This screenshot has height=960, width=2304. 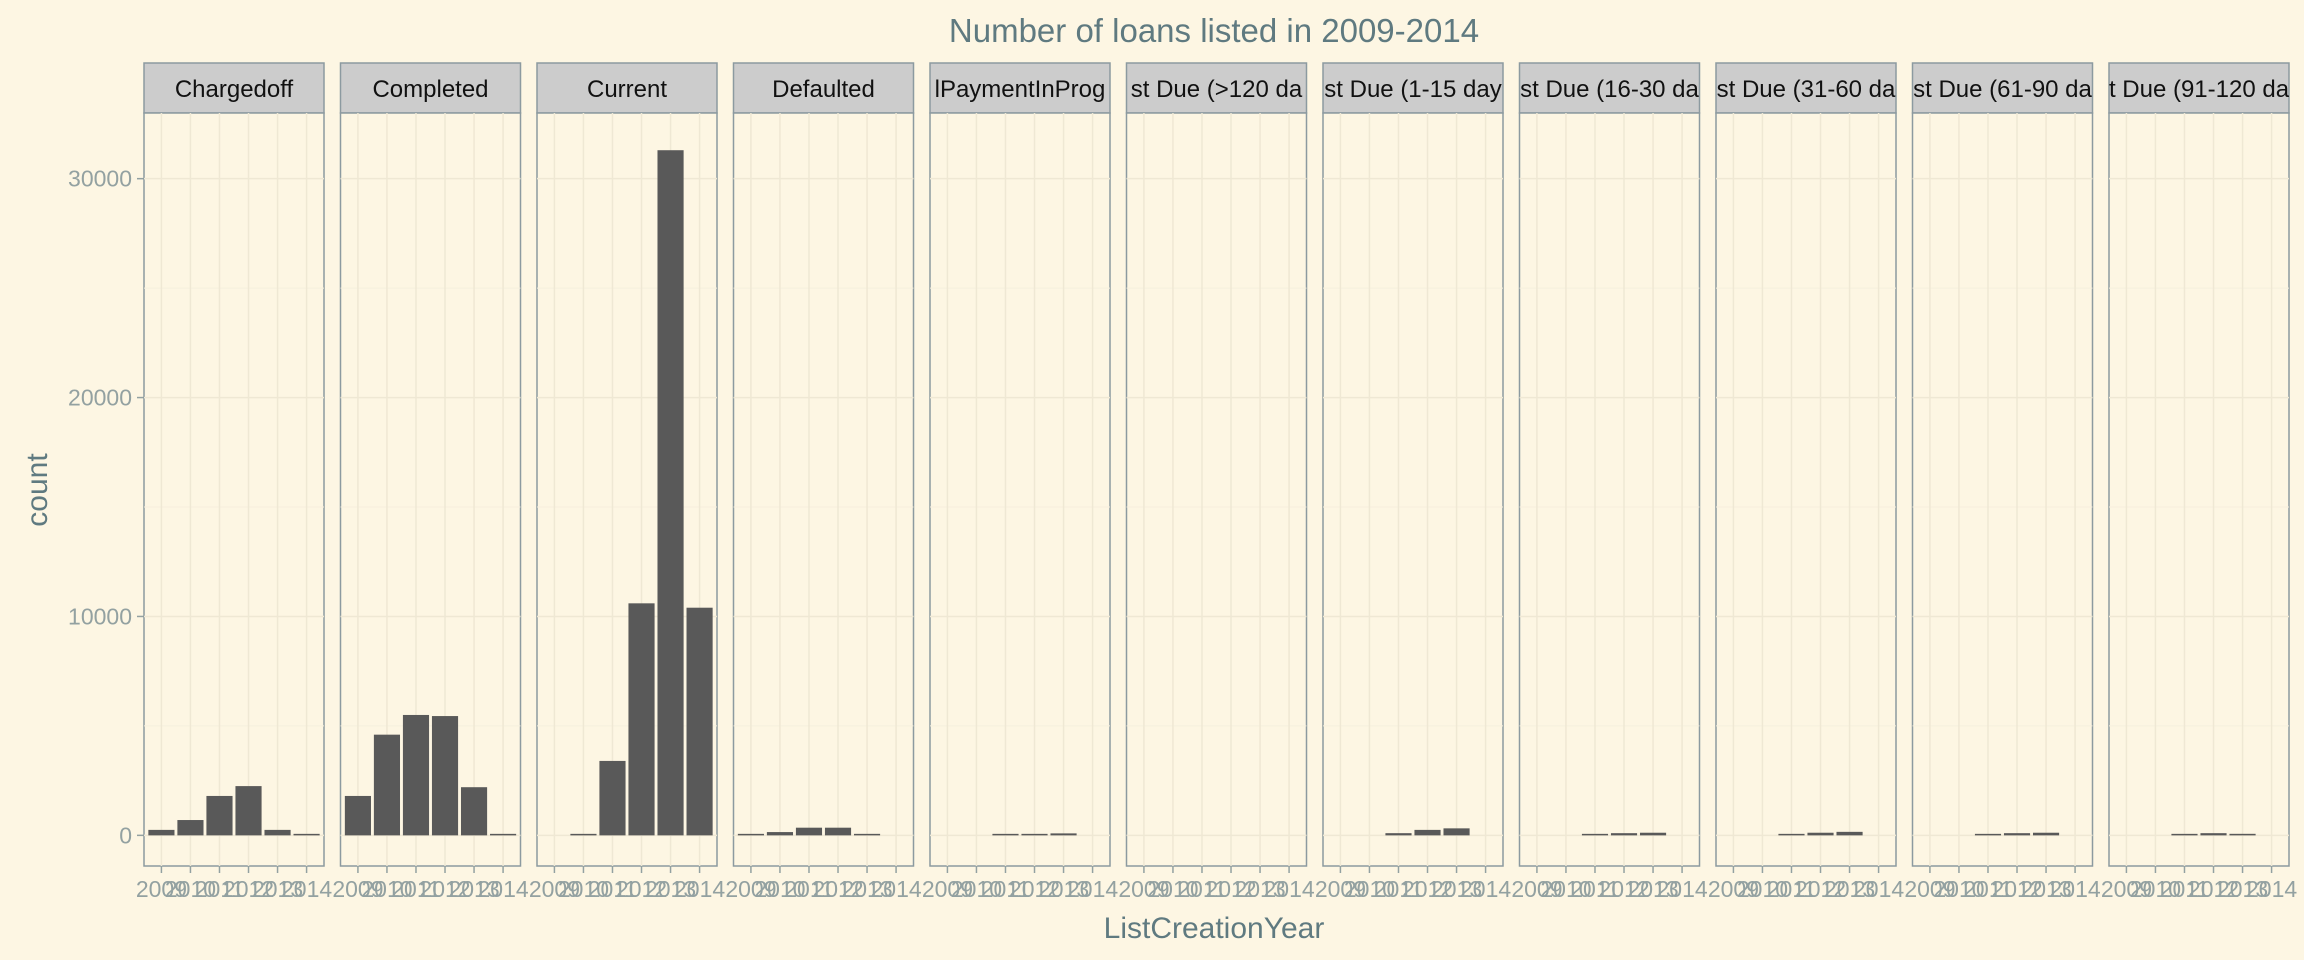 I want to click on facet-strip-label: st Due (61-90 da, so click(x=2002, y=89).